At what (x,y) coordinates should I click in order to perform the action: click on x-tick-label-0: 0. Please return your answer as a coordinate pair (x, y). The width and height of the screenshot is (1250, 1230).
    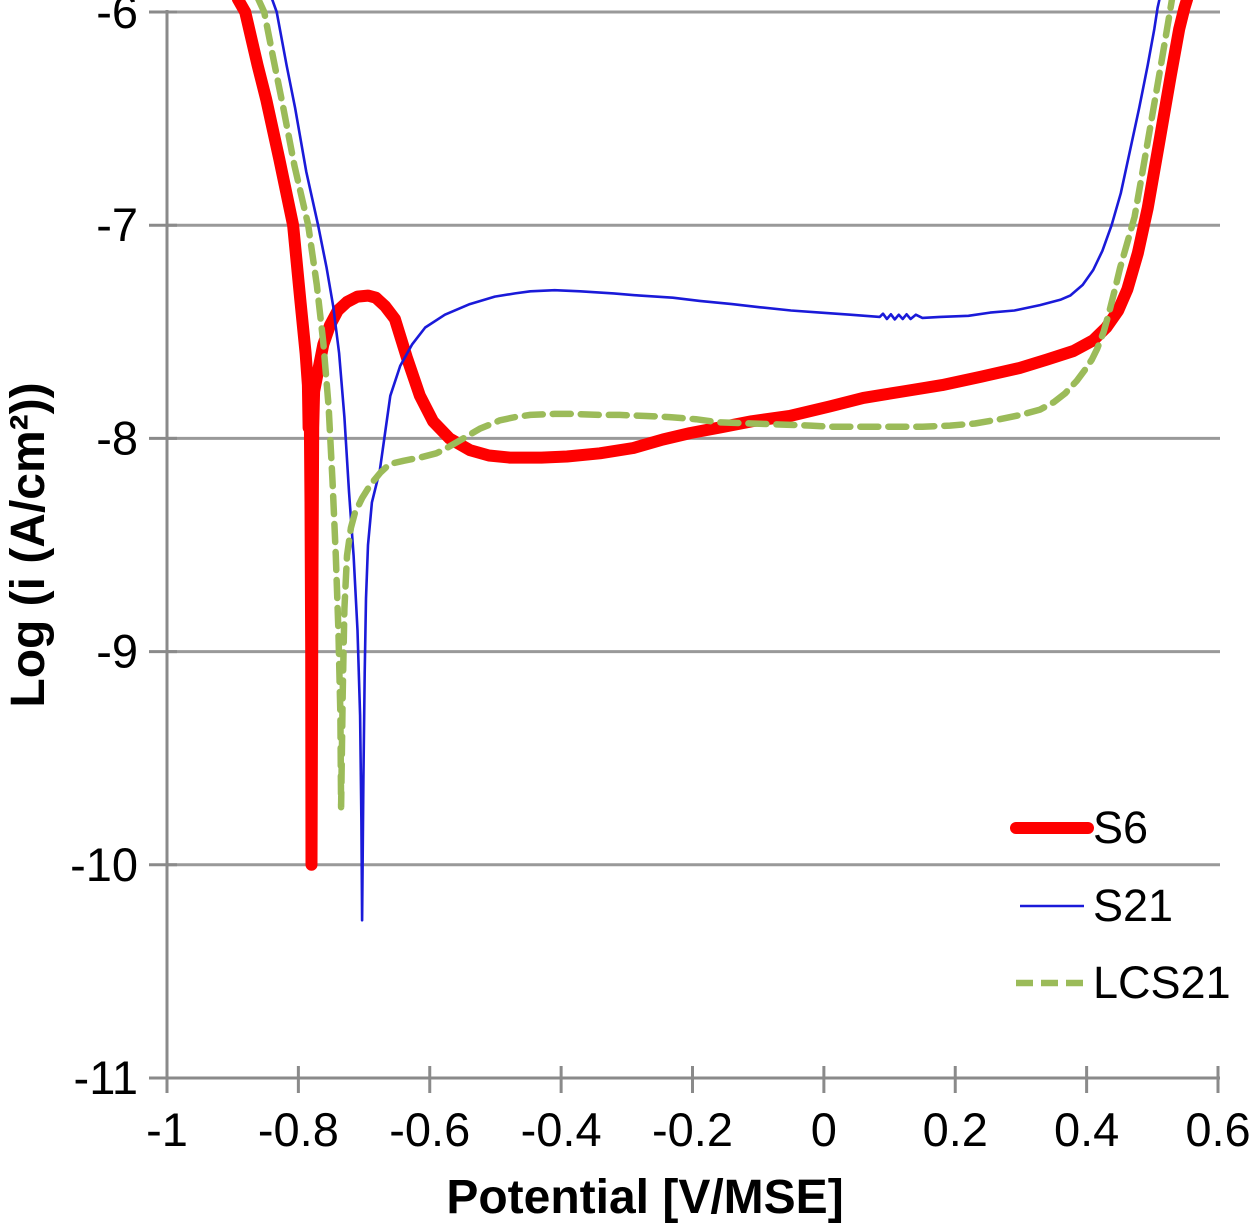
    Looking at the image, I should click on (824, 1129).